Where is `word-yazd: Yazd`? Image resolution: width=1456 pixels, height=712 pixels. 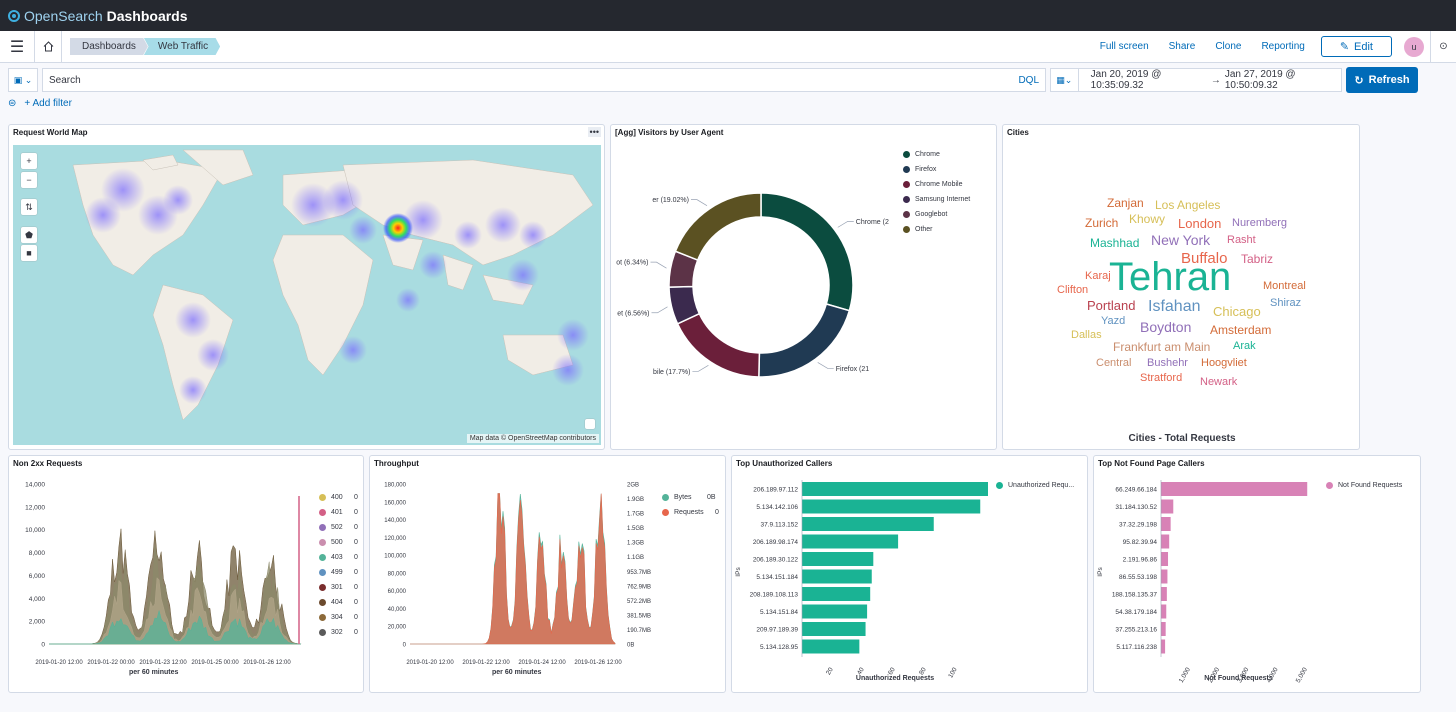
word-yazd: Yazd is located at coordinates (1113, 321).